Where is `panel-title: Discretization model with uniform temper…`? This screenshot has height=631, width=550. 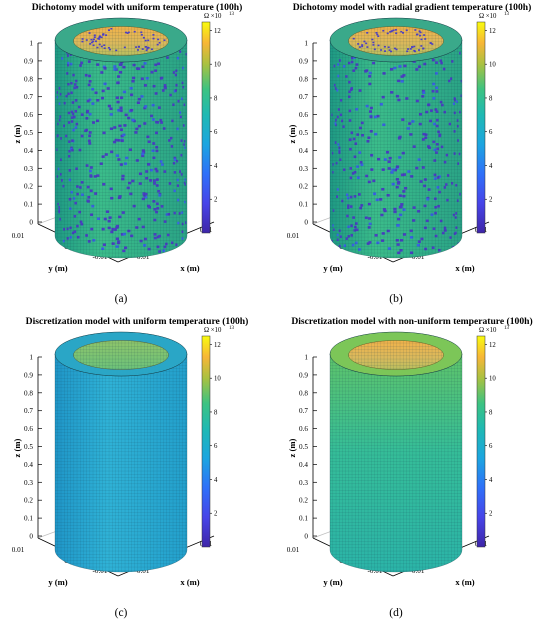 panel-title: Discretization model with uniform temper… is located at coordinates (137, 321).